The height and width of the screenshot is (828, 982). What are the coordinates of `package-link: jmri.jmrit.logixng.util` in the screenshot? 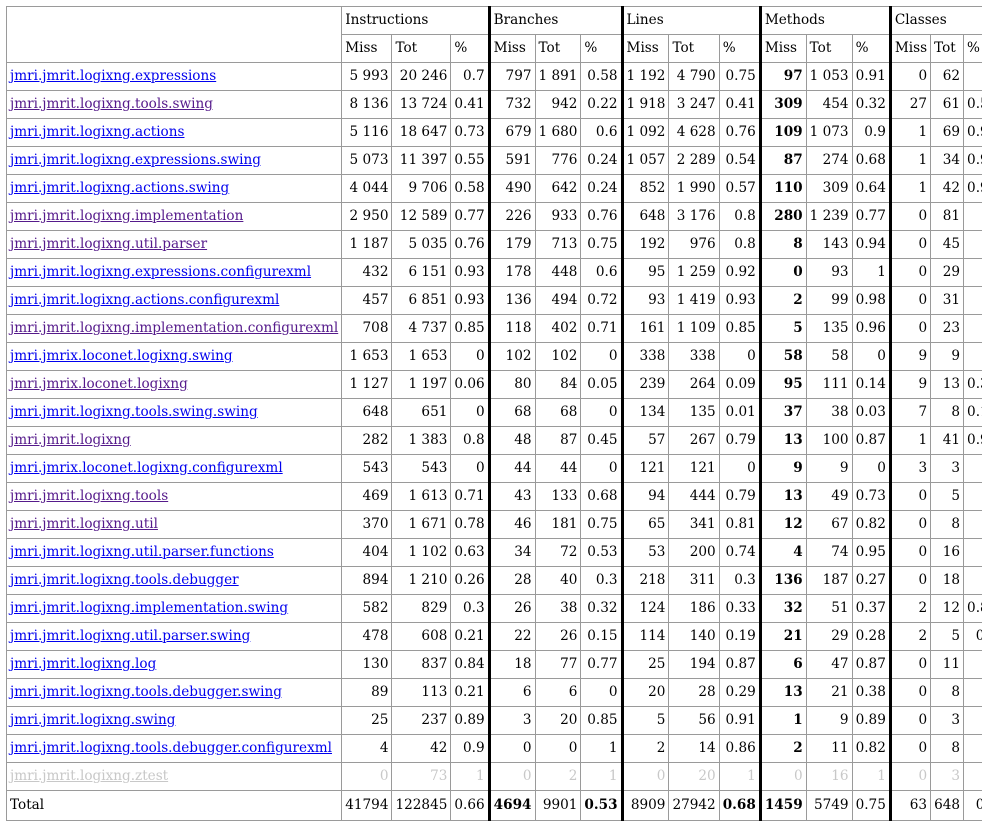 It's located at (84, 524).